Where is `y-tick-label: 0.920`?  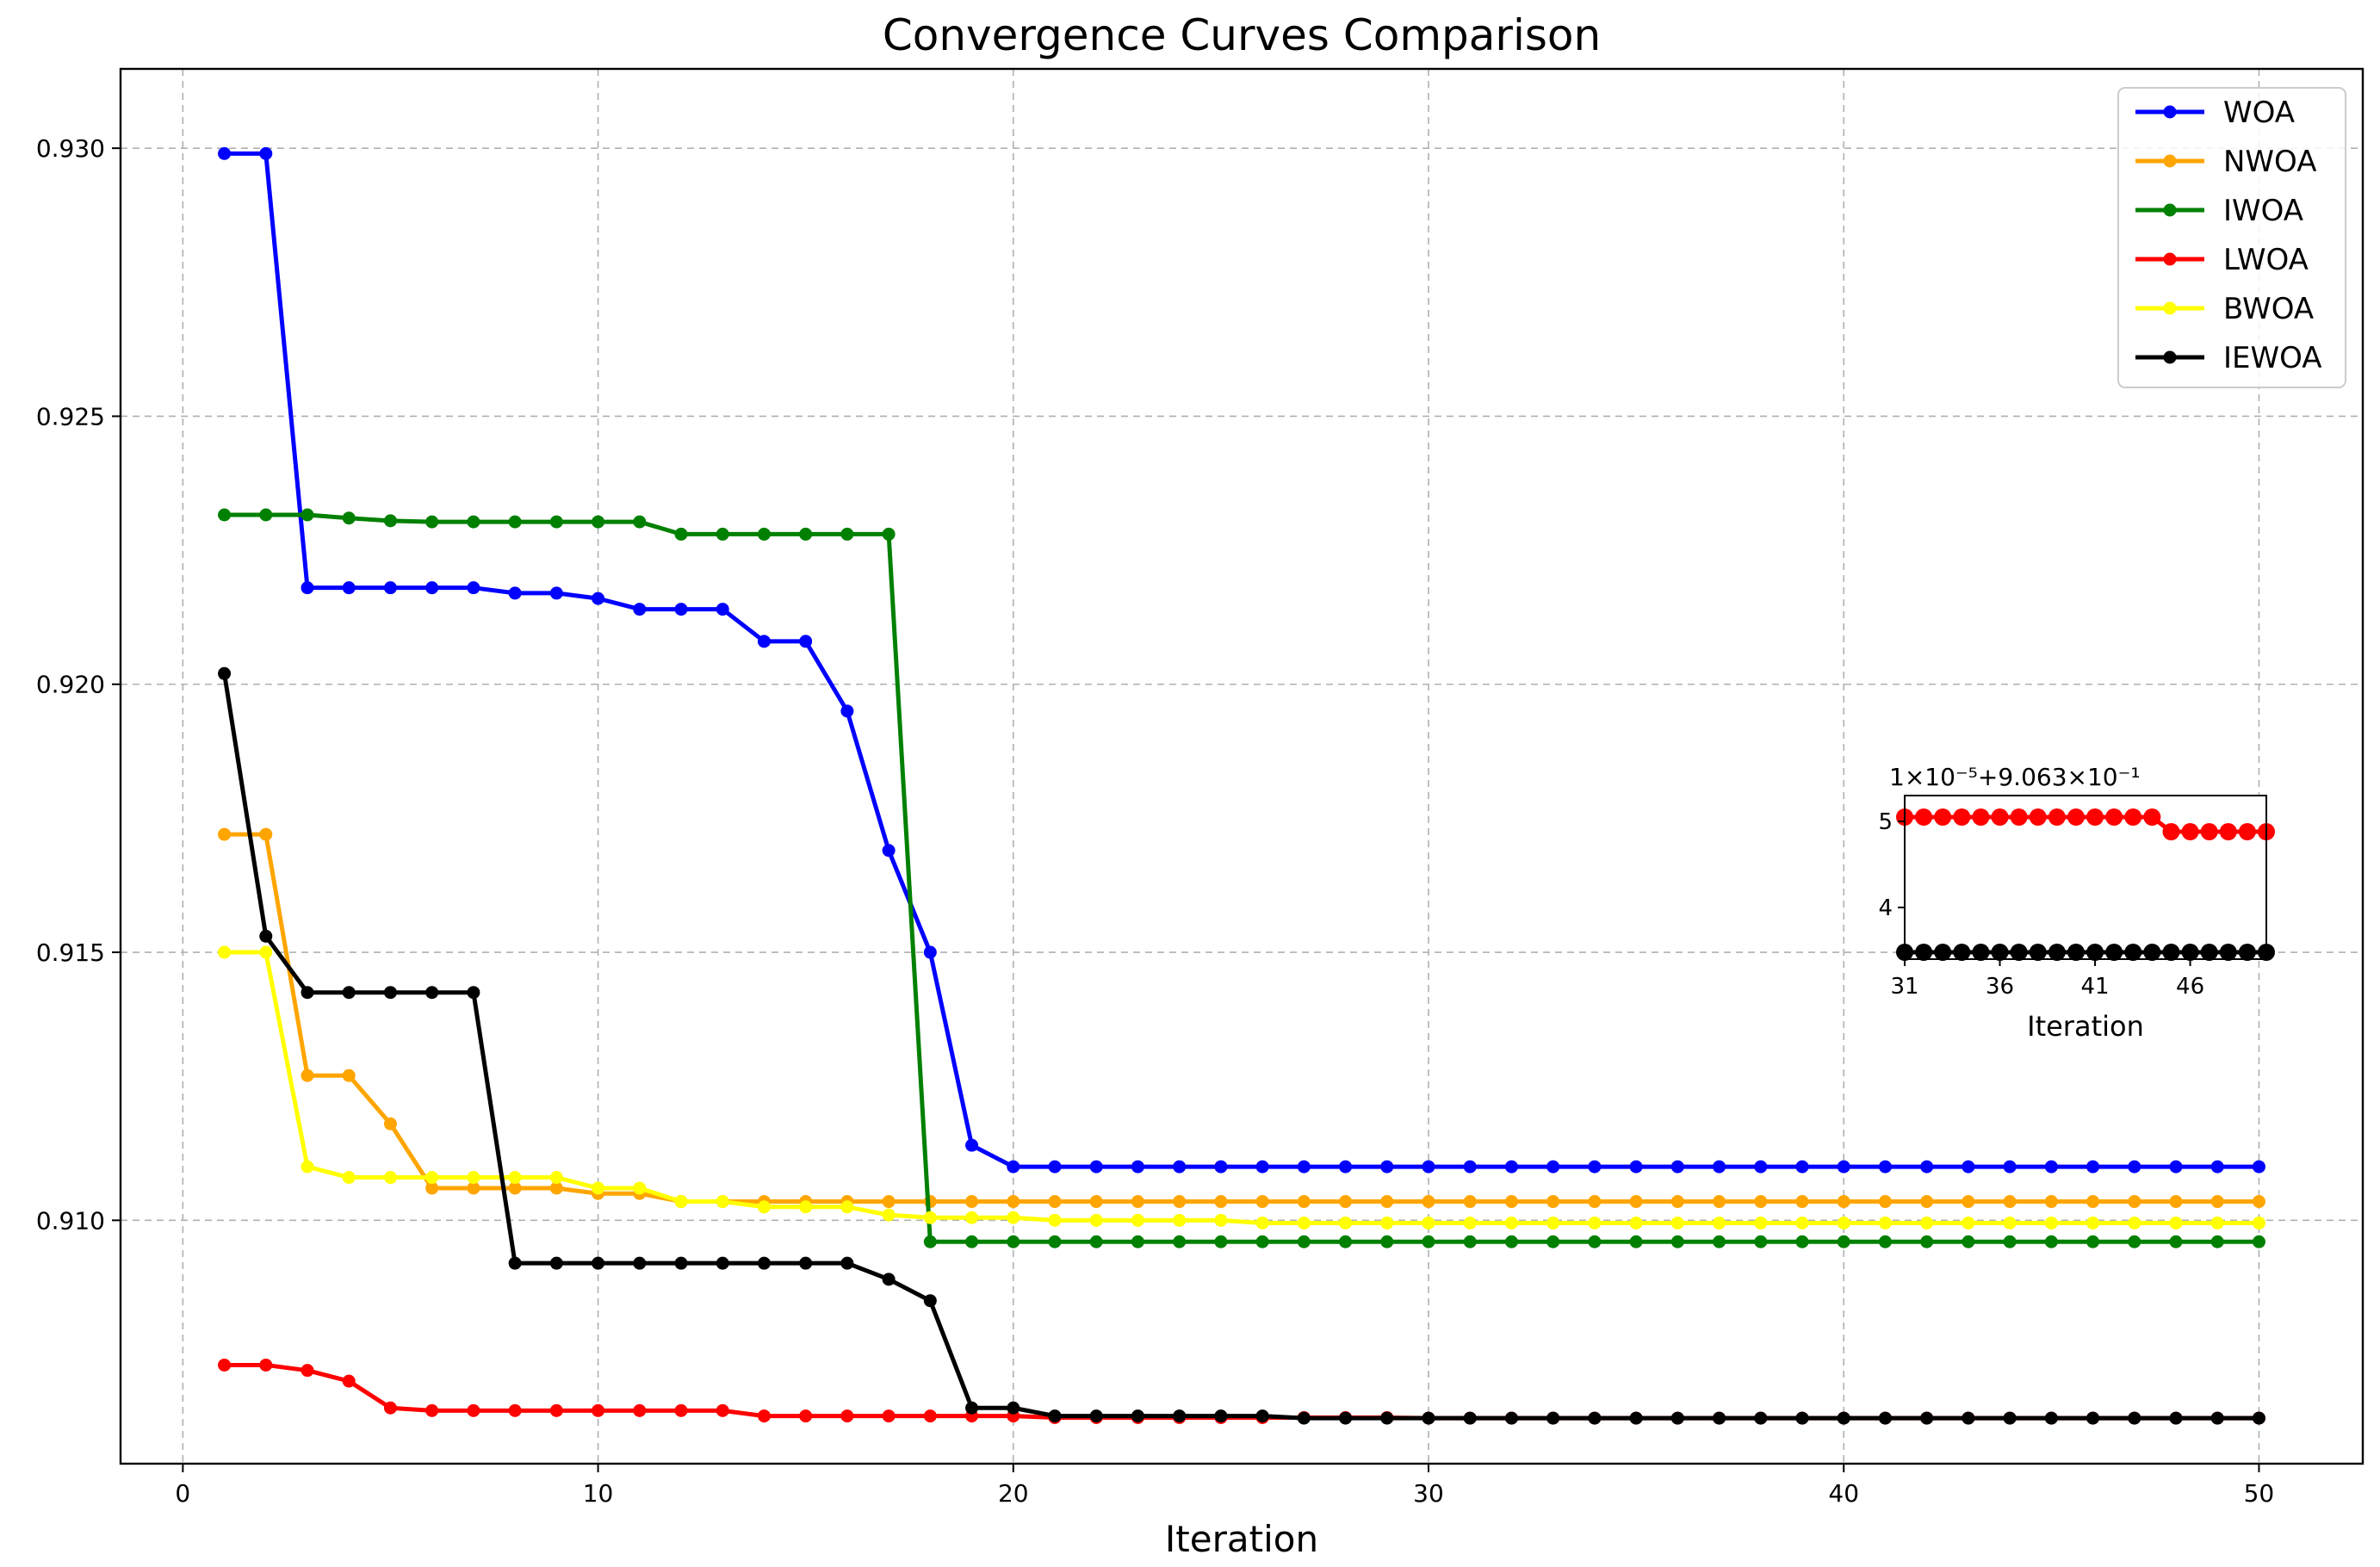 y-tick-label: 0.920 is located at coordinates (70, 685).